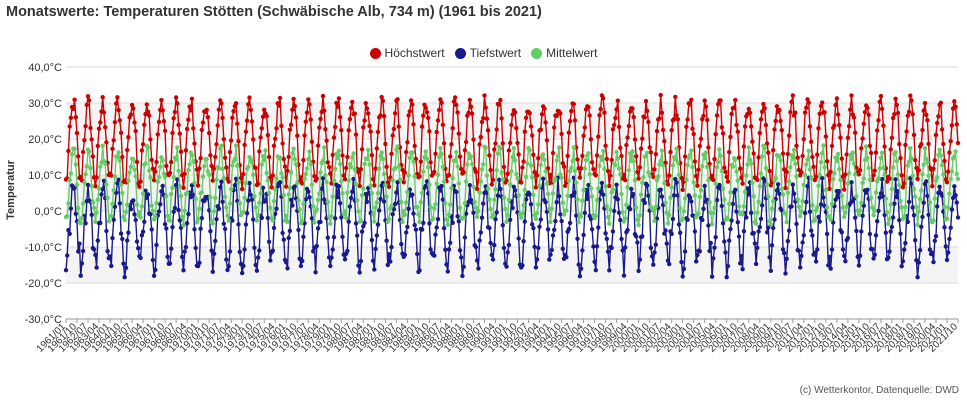 The height and width of the screenshot is (400, 967). I want to click on legend-item-hoechstwert: Höchstwert, so click(407, 53).